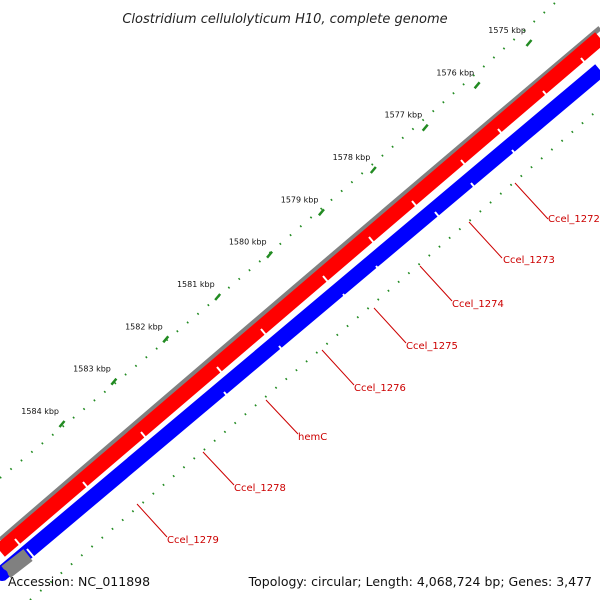 Image resolution: width=600 pixels, height=600 pixels. Describe the element at coordinates (193, 540) in the screenshot. I see `gene-label-text: Ccel_1279` at that location.